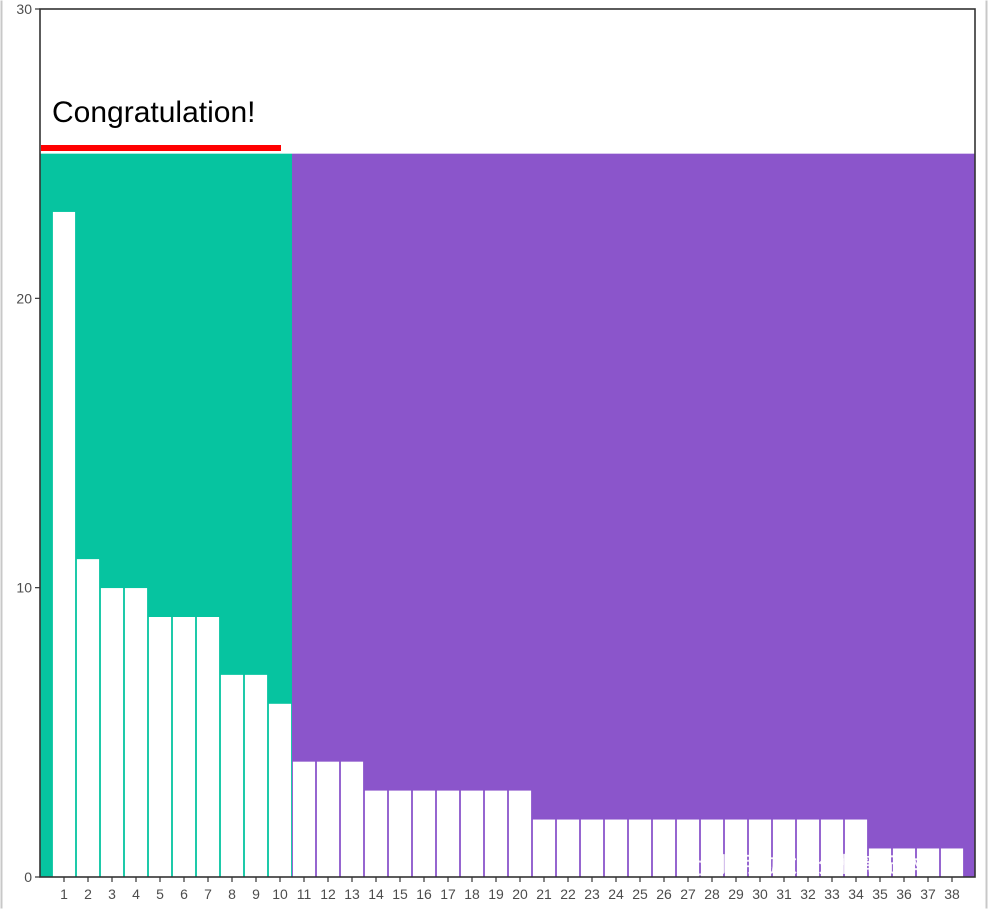 Image resolution: width=988 pixels, height=914 pixels. What do you see at coordinates (352, 894) in the screenshot?
I see `x-tick-label: 13` at bounding box center [352, 894].